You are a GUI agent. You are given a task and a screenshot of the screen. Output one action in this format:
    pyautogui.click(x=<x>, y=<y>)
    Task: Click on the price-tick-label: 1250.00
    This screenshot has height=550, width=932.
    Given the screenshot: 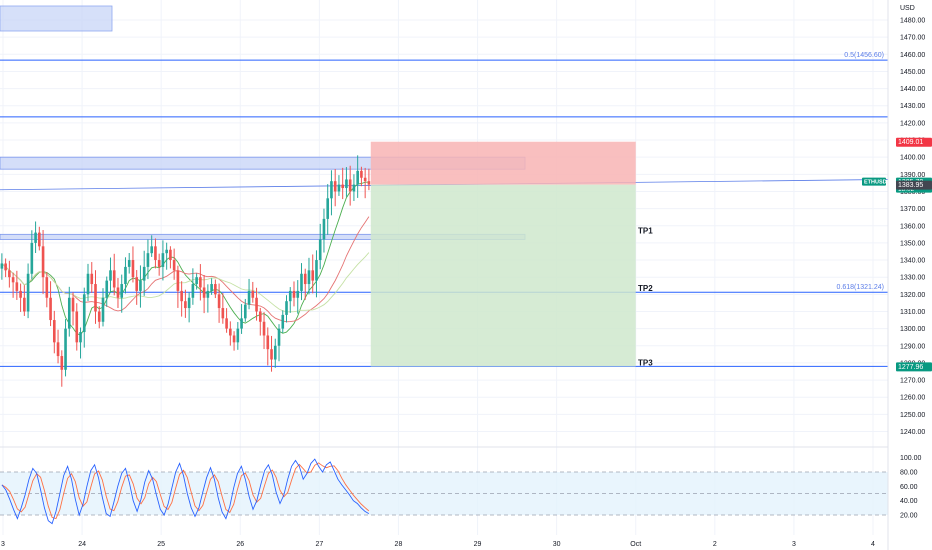 What is the action you would take?
    pyautogui.click(x=912, y=415)
    